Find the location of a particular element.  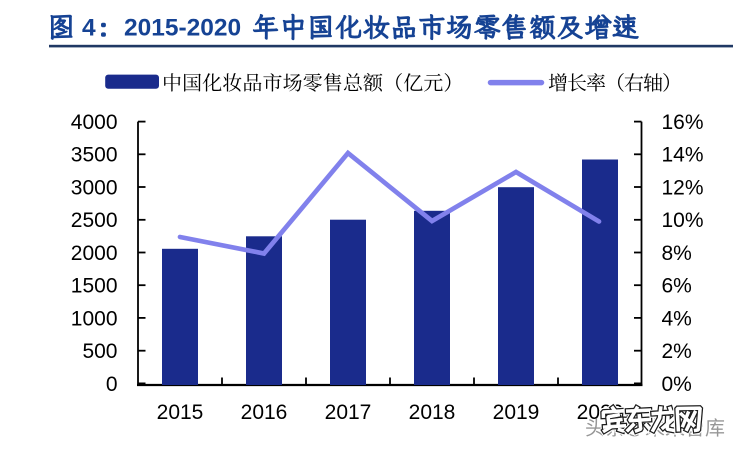

svg-text: 2500 is located at coordinates (94, 220).